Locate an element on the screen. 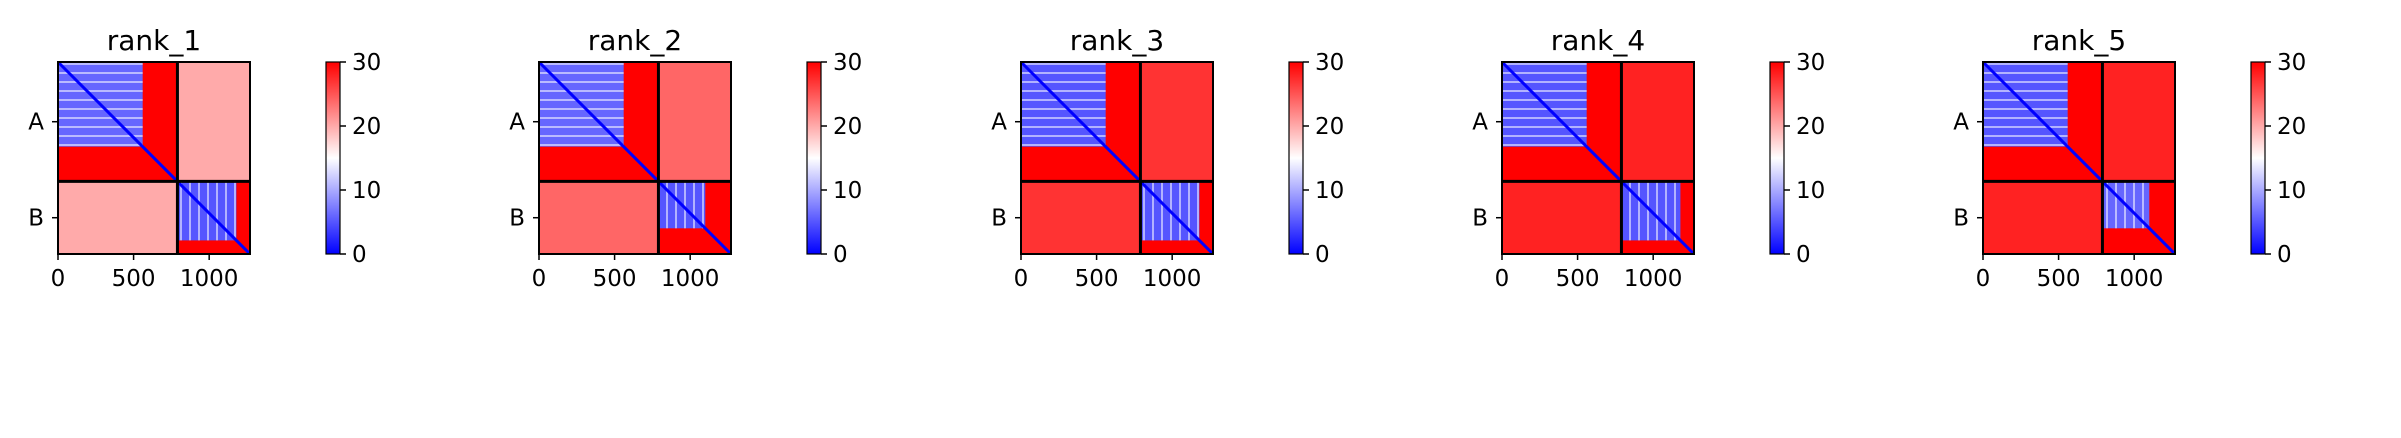 This screenshot has height=438, width=2401. pae-panel-5: rank_5 A B 0 500 1000 0 10 20 30 is located at coordinates (2129, 158).